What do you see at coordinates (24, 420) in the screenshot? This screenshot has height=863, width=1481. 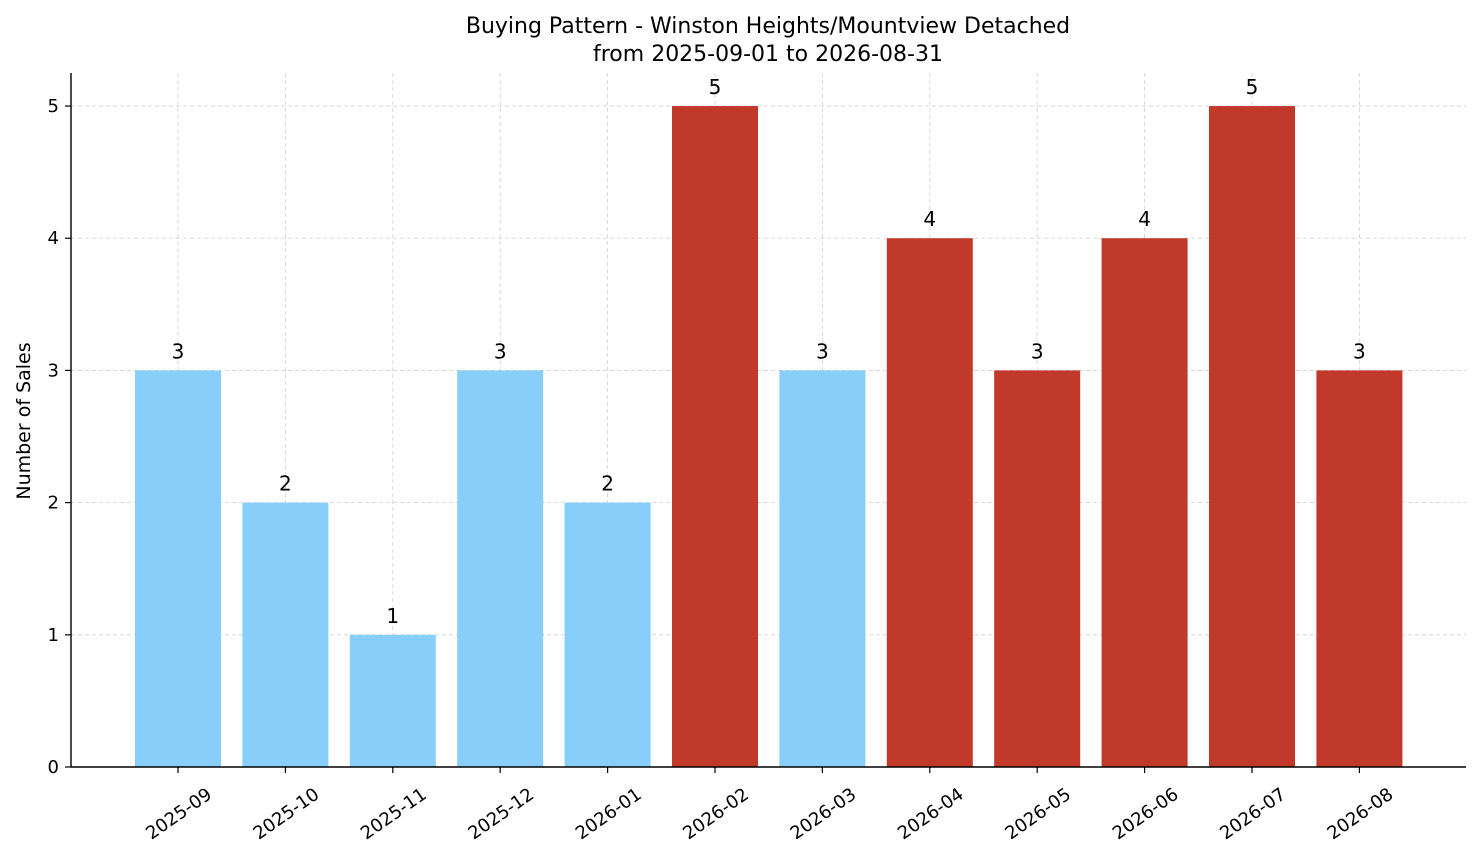 I see `y-axis-title: Number of Sales` at bounding box center [24, 420].